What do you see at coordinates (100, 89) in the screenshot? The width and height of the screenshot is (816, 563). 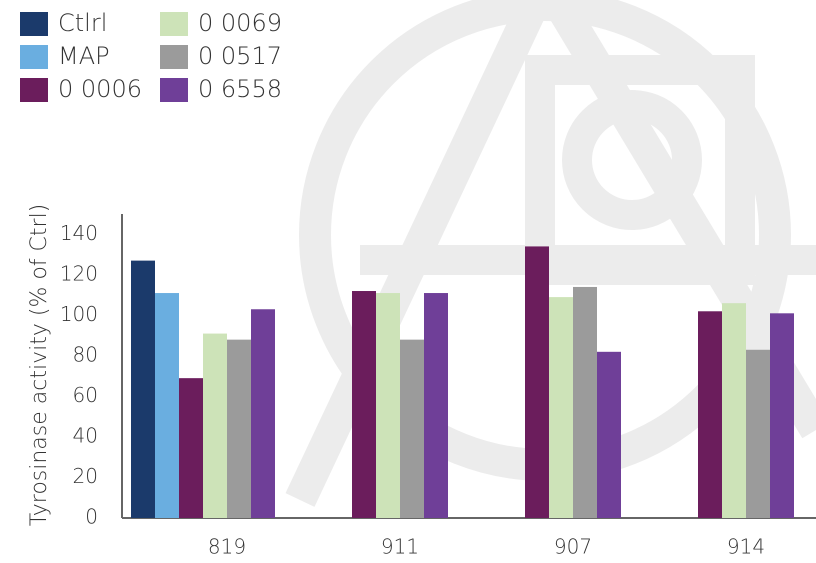 I see `legend-label: 0 0006` at bounding box center [100, 89].